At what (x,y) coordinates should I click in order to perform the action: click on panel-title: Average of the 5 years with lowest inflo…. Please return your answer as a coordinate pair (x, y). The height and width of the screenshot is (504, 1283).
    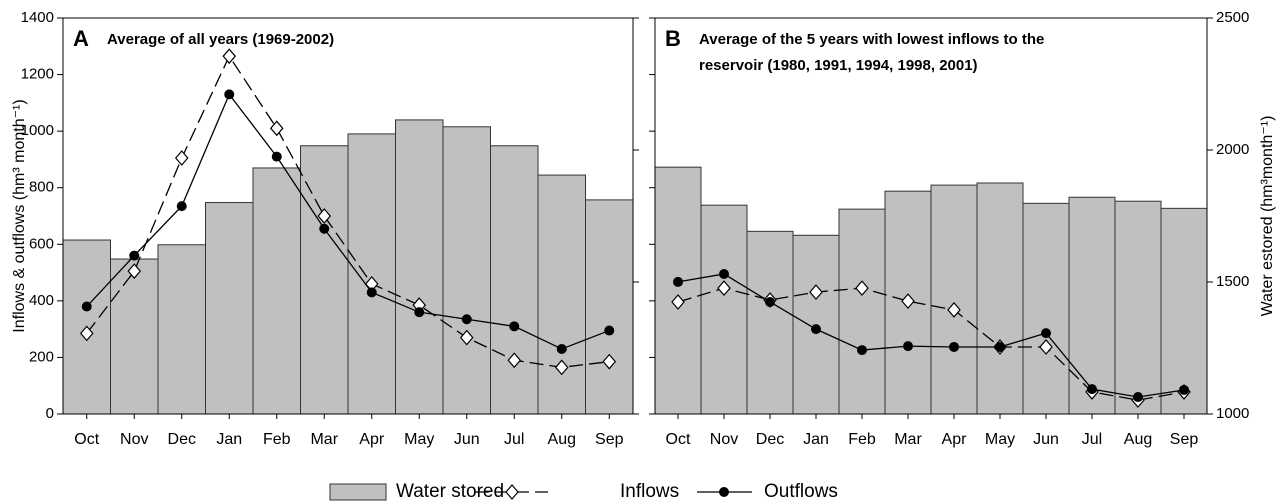
    Looking at the image, I should click on (871, 39).